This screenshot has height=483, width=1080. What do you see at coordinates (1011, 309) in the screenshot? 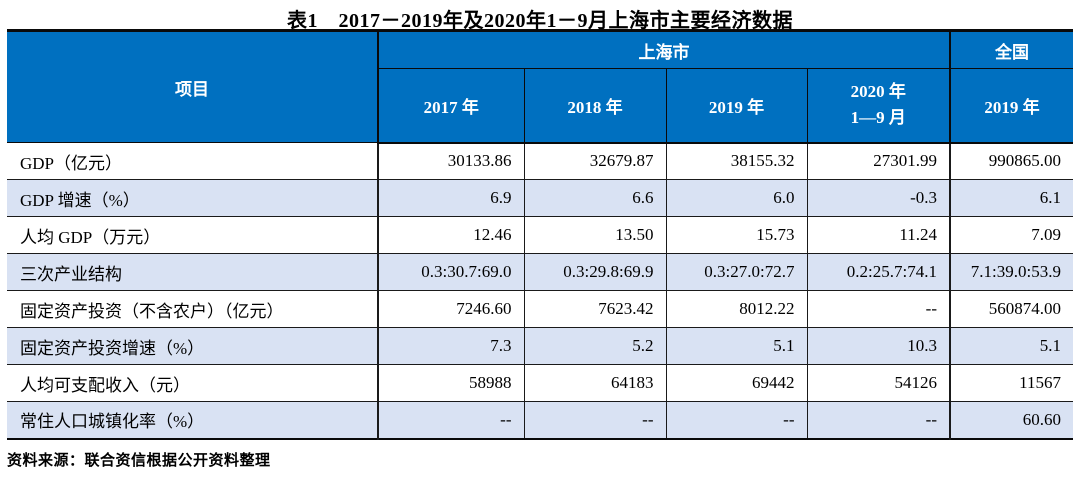
I see `value-cell: 560874.00` at bounding box center [1011, 309].